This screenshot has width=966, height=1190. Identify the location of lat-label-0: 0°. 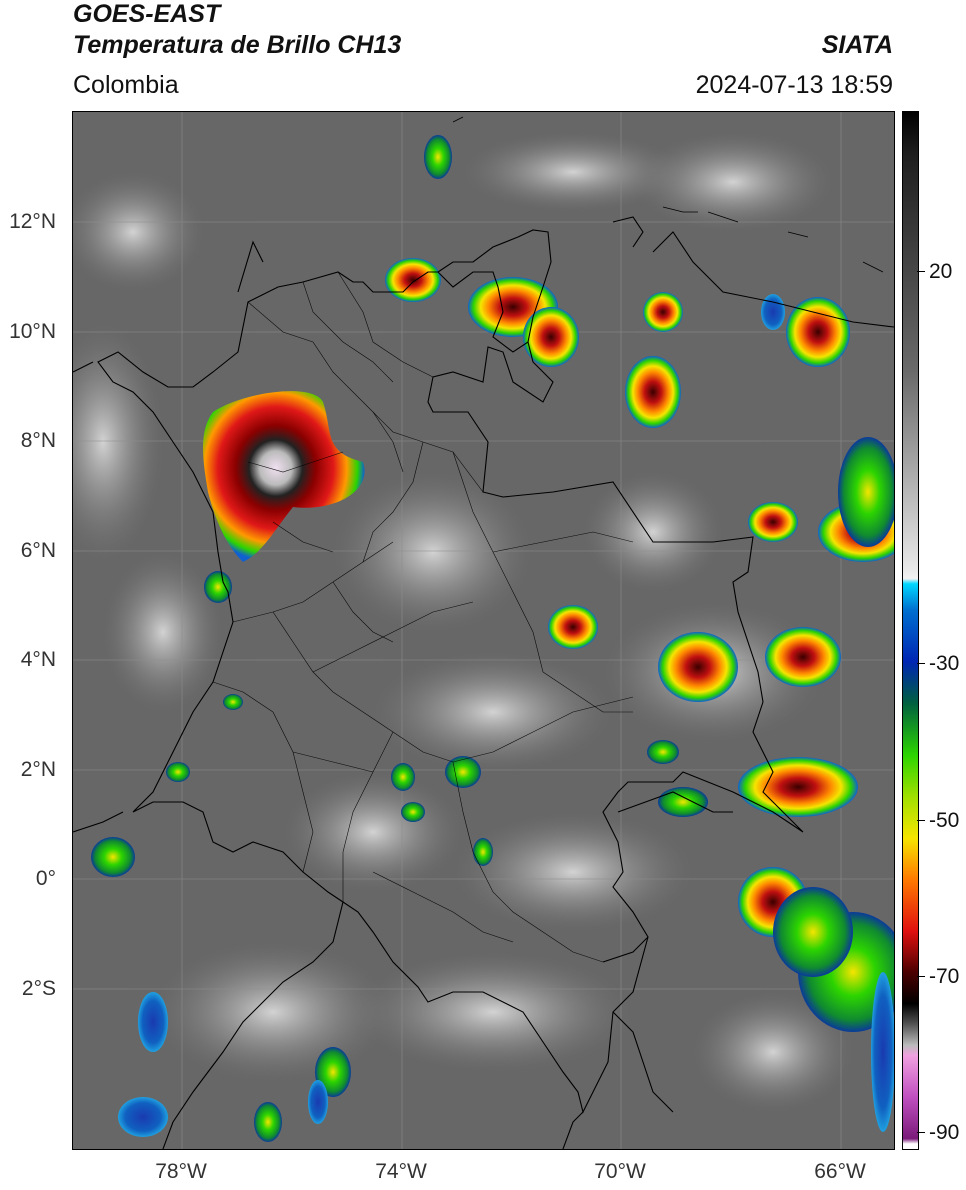
(45, 878).